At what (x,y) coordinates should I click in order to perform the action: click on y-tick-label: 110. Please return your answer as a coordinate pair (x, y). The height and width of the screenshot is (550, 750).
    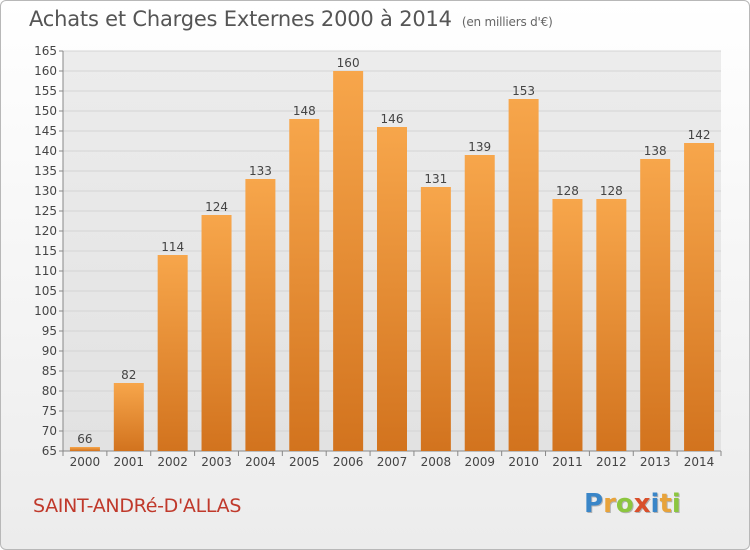
    Looking at the image, I should click on (45, 271).